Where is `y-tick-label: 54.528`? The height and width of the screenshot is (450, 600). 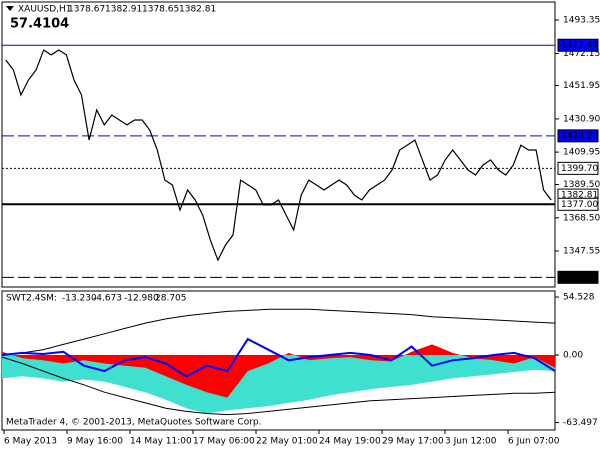
y-tick-label: 54.528 is located at coordinates (579, 298).